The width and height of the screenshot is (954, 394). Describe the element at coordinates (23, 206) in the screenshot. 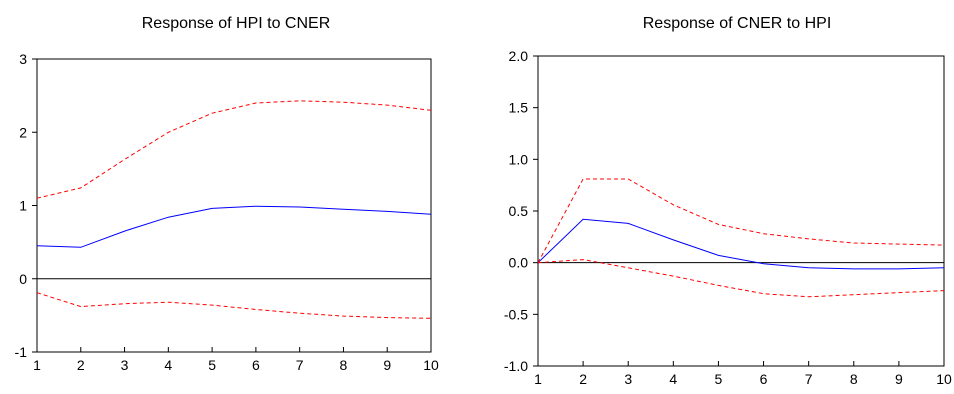

I see `y-tick-label: 1` at that location.